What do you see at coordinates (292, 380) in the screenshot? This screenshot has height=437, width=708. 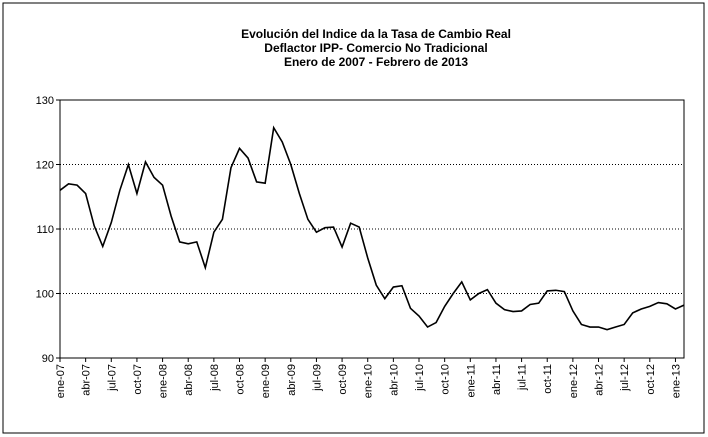 I see `x-tick-label: abr-09` at bounding box center [292, 380].